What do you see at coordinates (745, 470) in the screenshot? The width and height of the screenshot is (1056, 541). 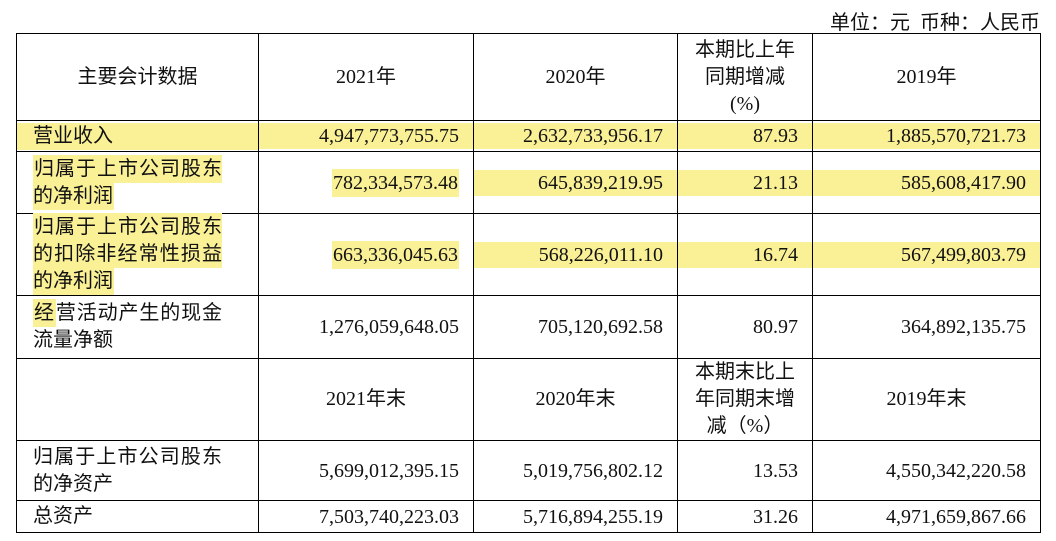 I see `net-assets-change-pct: 13.53` at bounding box center [745, 470].